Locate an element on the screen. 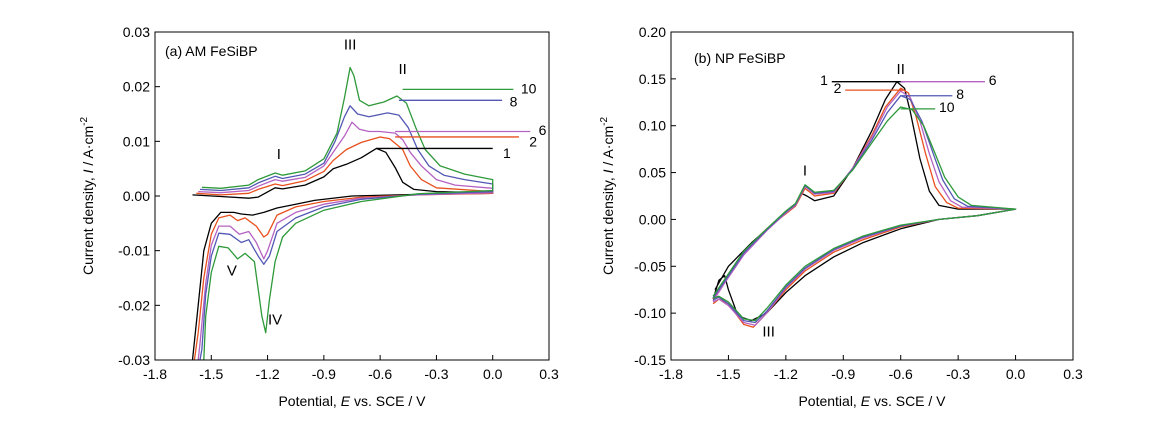  series-group is located at coordinates (864, 204).